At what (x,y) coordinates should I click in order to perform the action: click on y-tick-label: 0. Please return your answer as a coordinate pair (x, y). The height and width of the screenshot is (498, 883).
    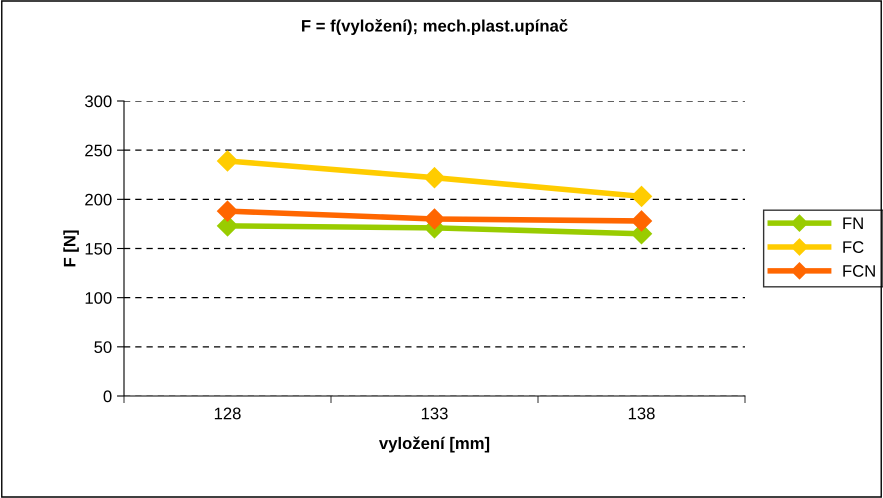
    Looking at the image, I should click on (108, 396).